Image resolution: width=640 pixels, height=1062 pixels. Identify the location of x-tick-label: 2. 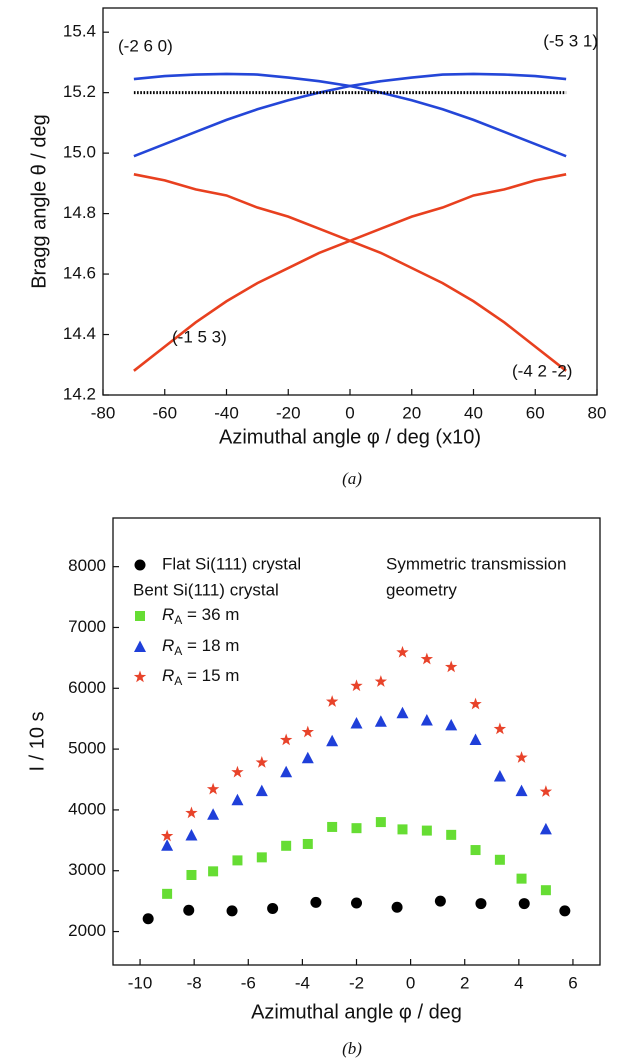
(464, 982).